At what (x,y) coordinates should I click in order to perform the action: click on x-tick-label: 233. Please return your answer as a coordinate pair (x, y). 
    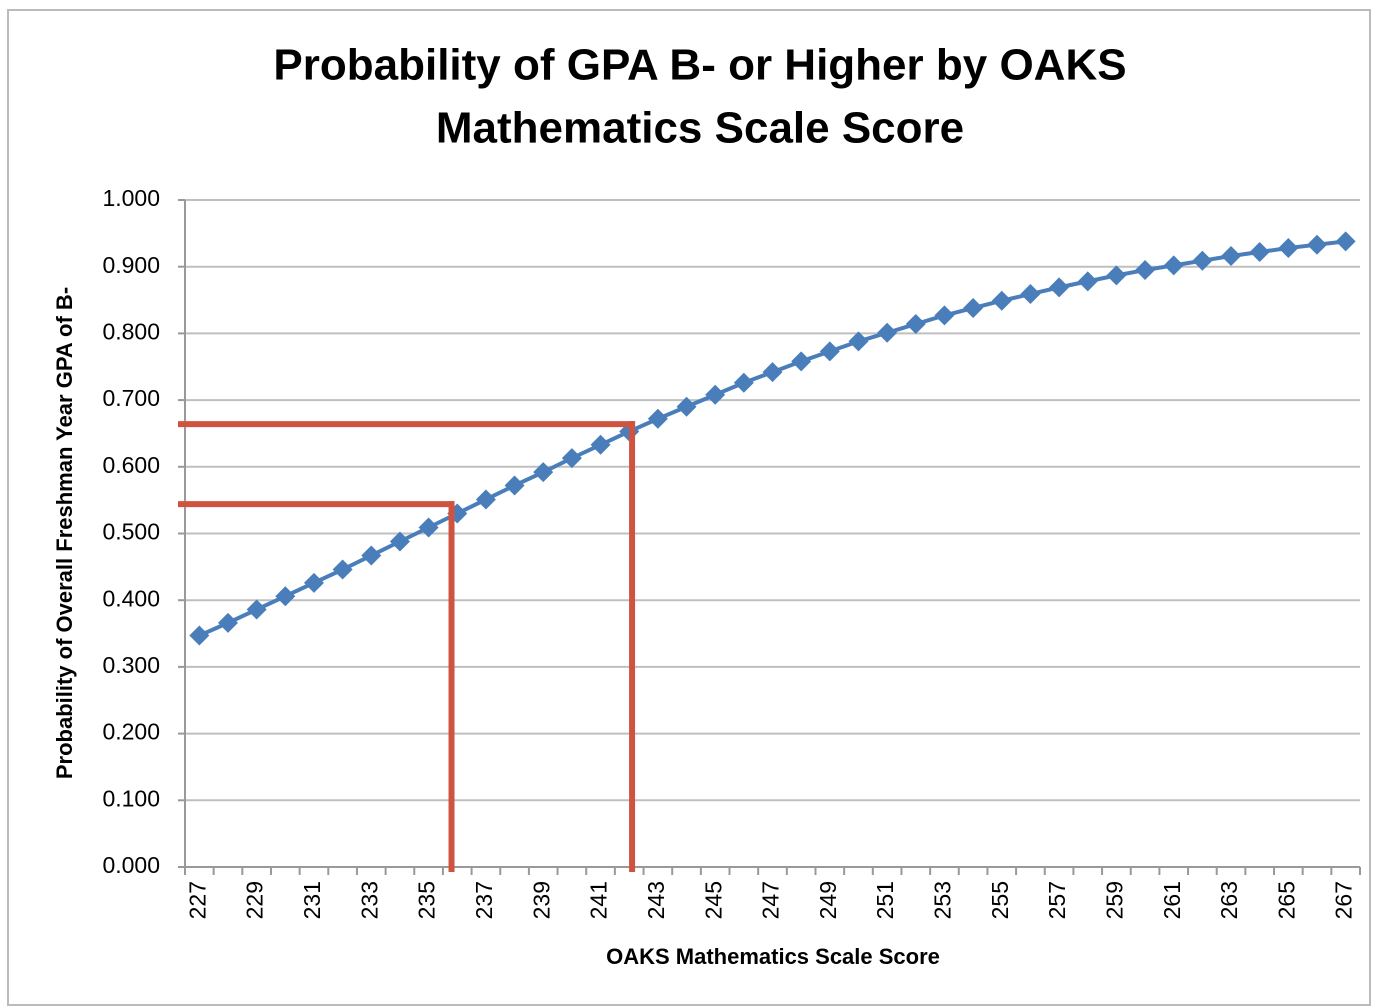
    Looking at the image, I should click on (369, 900).